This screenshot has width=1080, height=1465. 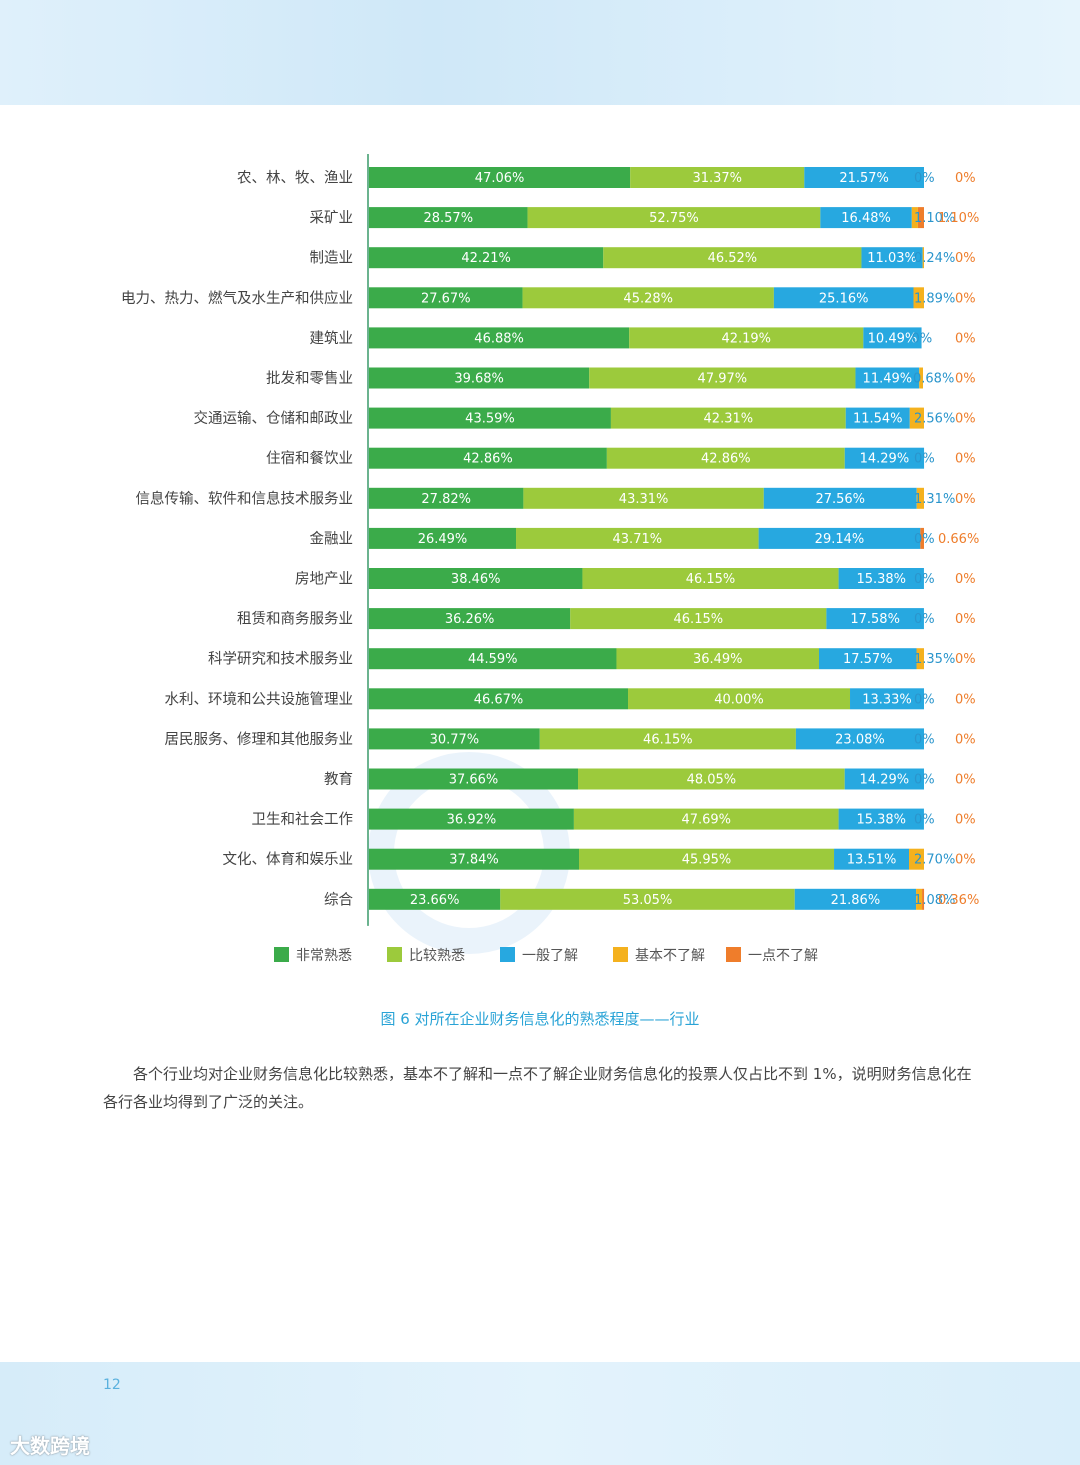 What do you see at coordinates (435, 900) in the screenshot?
I see `data-label: 23.66%` at bounding box center [435, 900].